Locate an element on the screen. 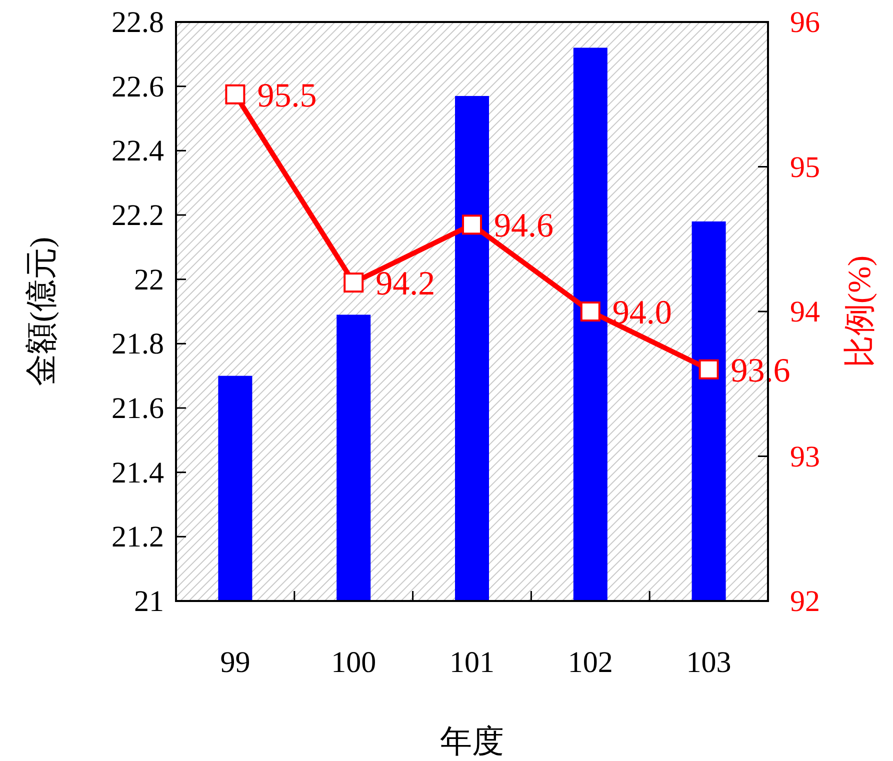  y2-tick-label: 92 is located at coordinates (805, 601).